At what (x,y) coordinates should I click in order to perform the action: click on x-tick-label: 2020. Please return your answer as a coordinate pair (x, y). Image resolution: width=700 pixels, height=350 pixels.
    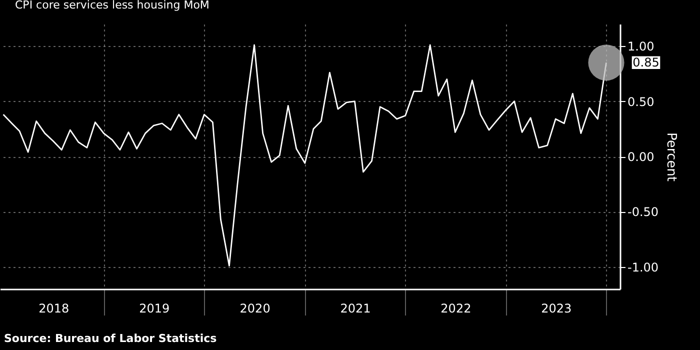
    Looking at the image, I should click on (255, 309).